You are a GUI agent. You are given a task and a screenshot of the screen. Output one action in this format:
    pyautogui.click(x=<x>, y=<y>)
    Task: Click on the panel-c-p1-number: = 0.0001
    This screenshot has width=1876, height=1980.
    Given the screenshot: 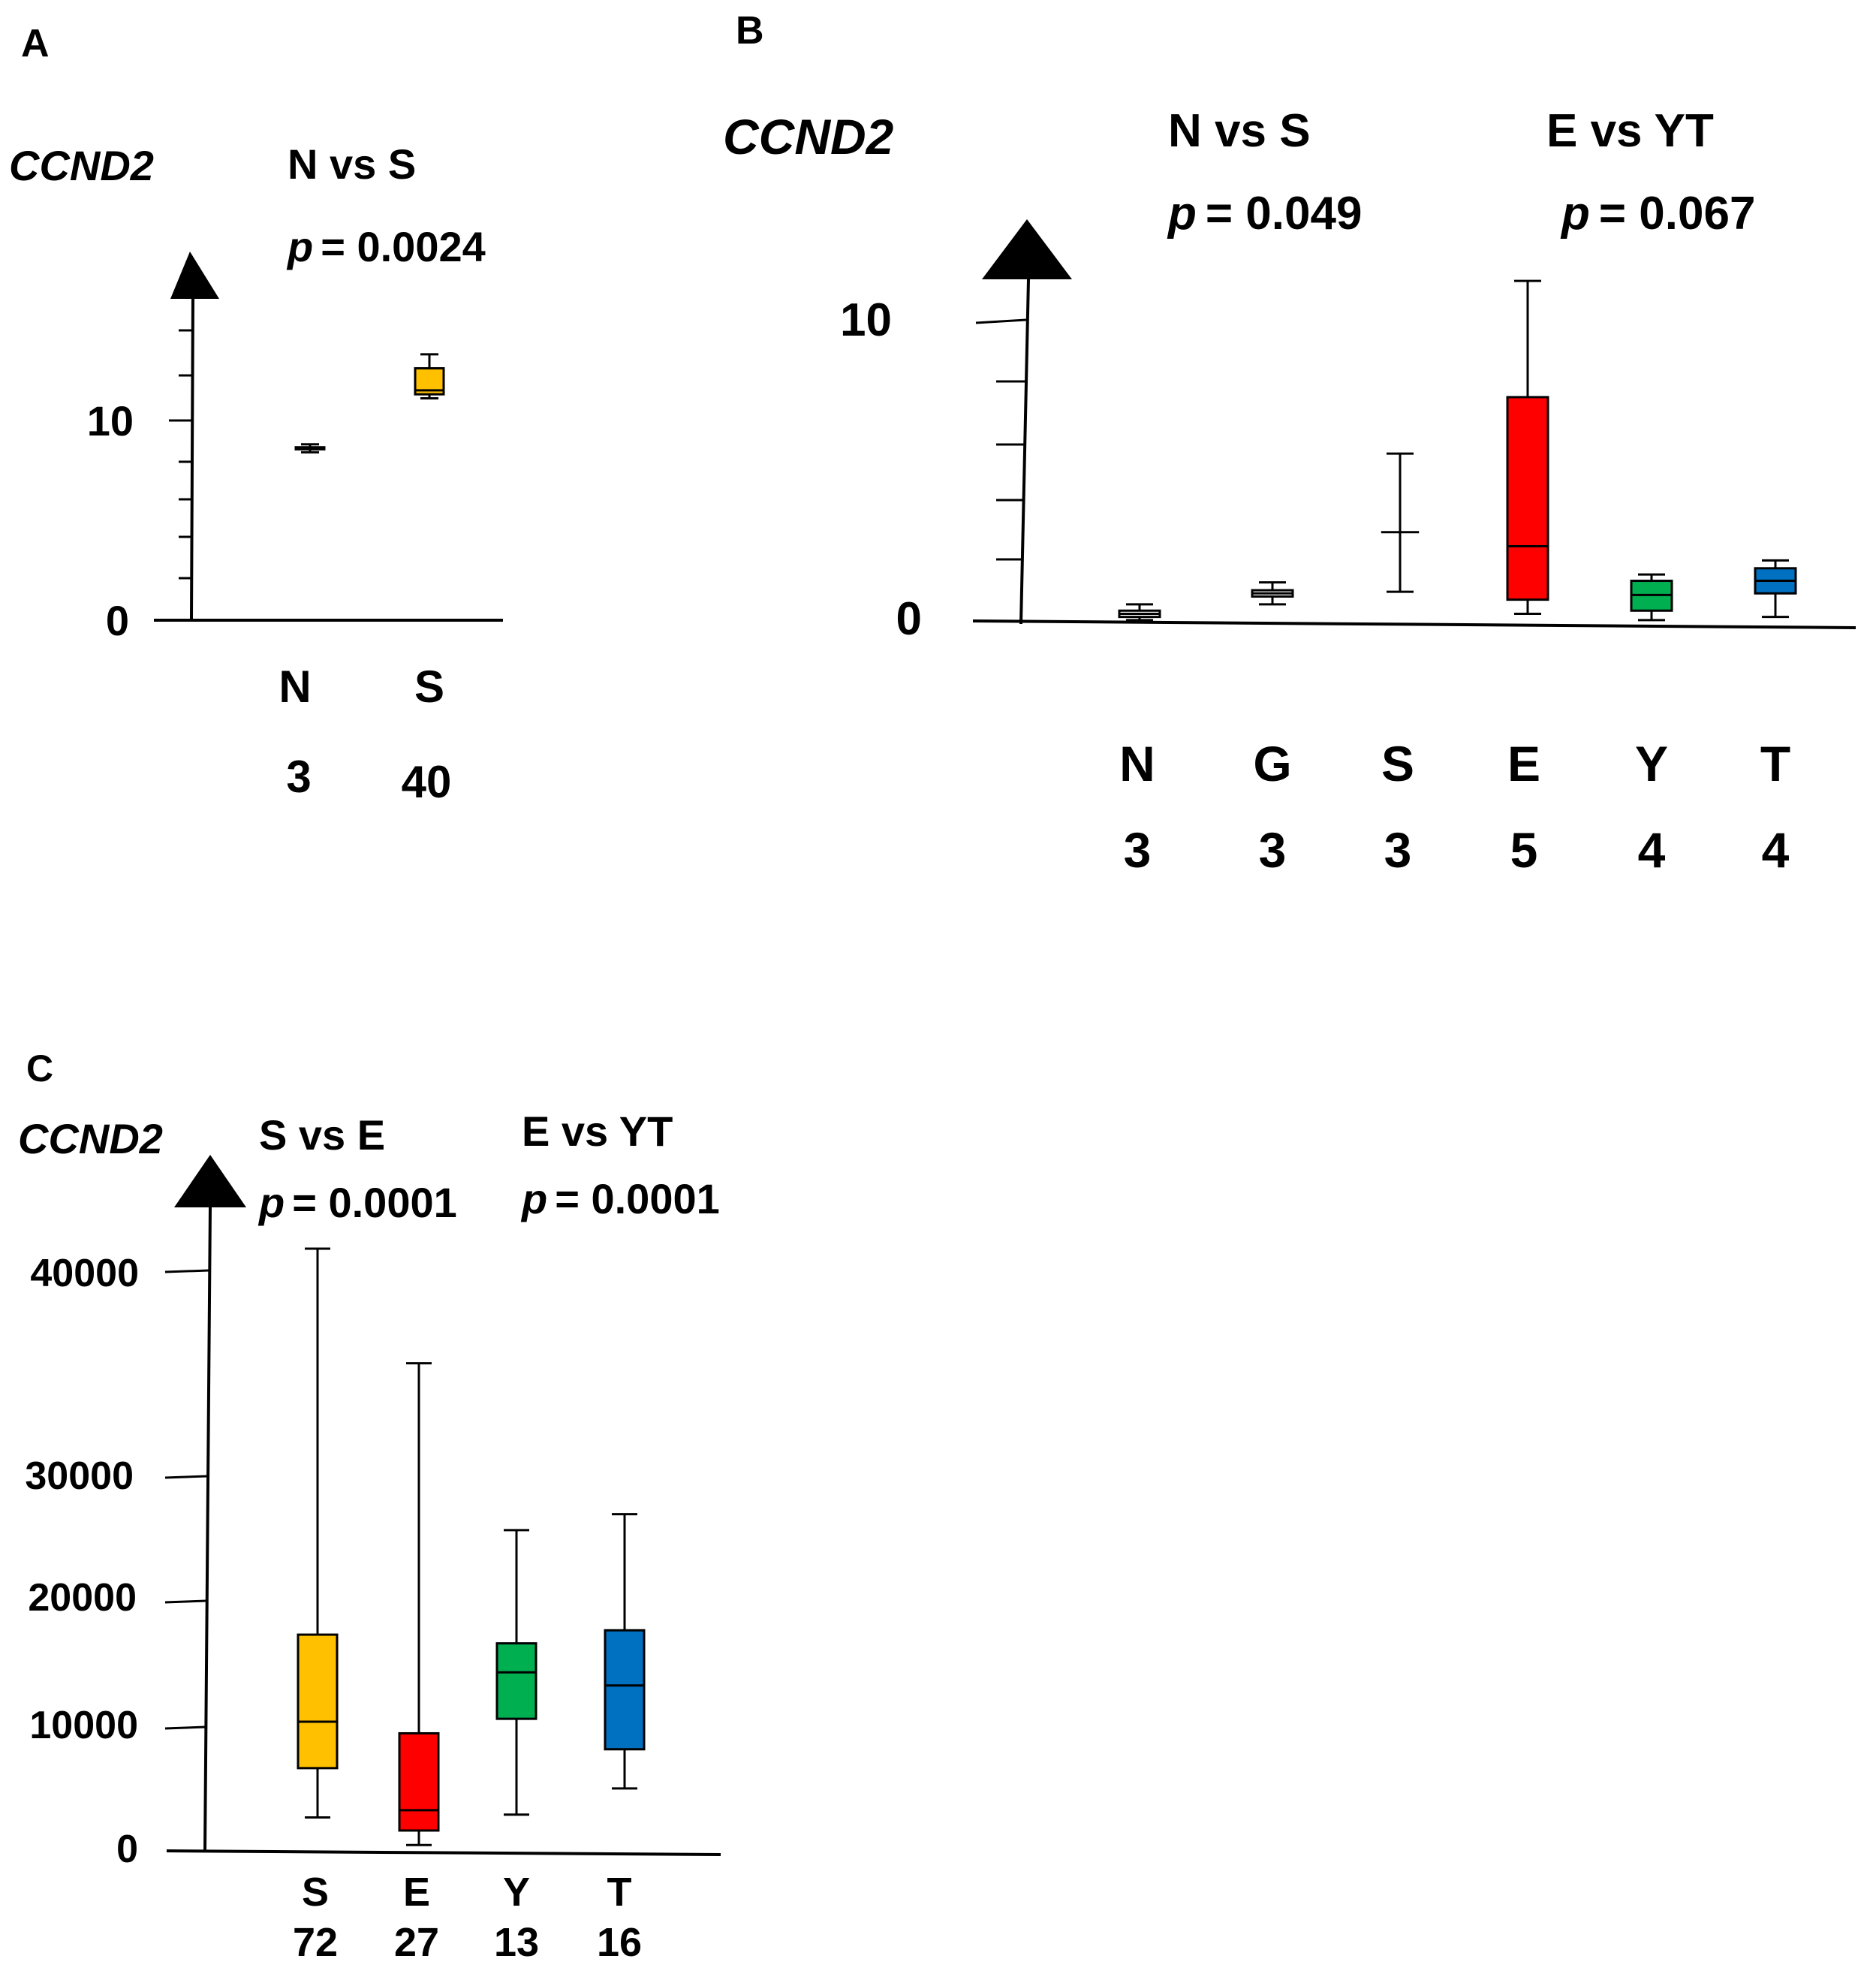 What is the action you would take?
    pyautogui.click(x=374, y=1202)
    